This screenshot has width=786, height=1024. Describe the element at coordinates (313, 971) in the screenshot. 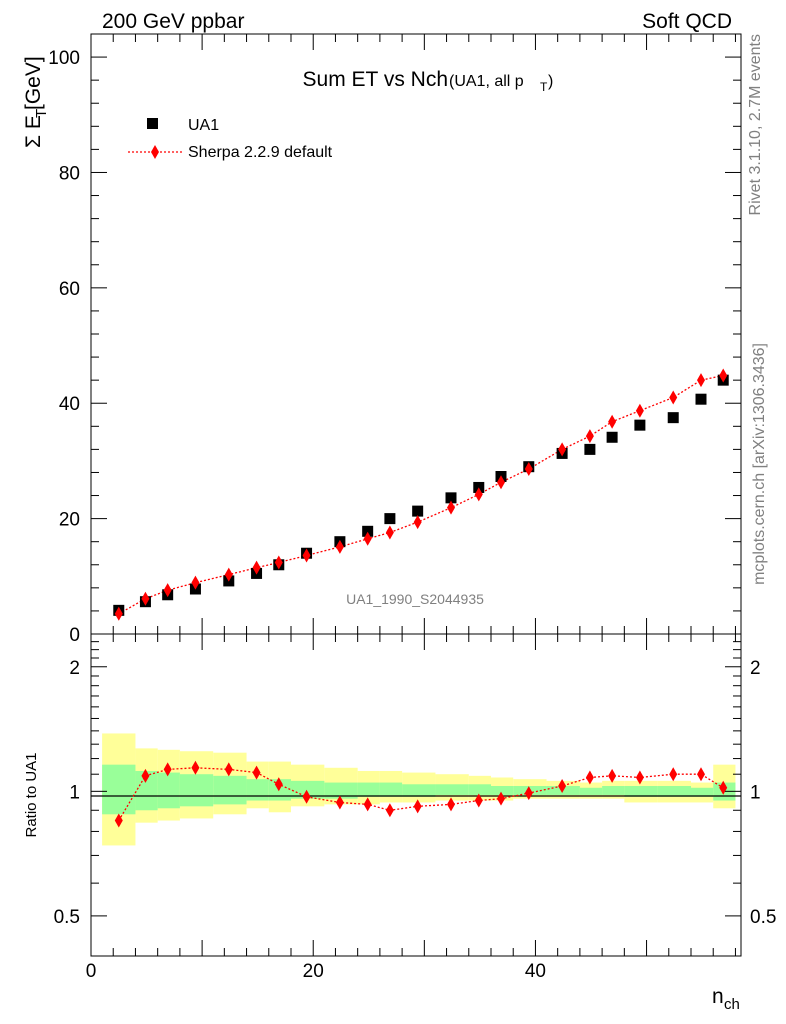

I see `x-tick-label: 20` at that location.